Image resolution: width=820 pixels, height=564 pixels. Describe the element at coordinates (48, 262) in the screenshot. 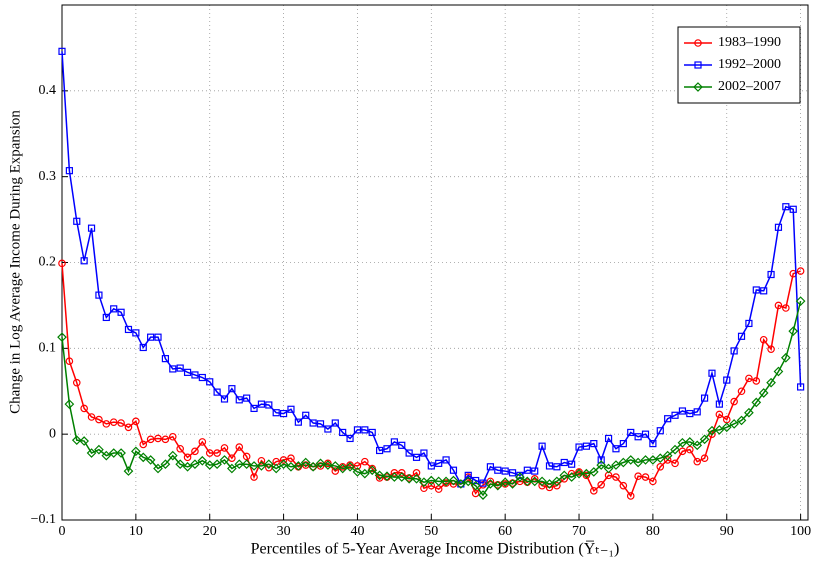

I see `y-tick-label: 0.2` at that location.